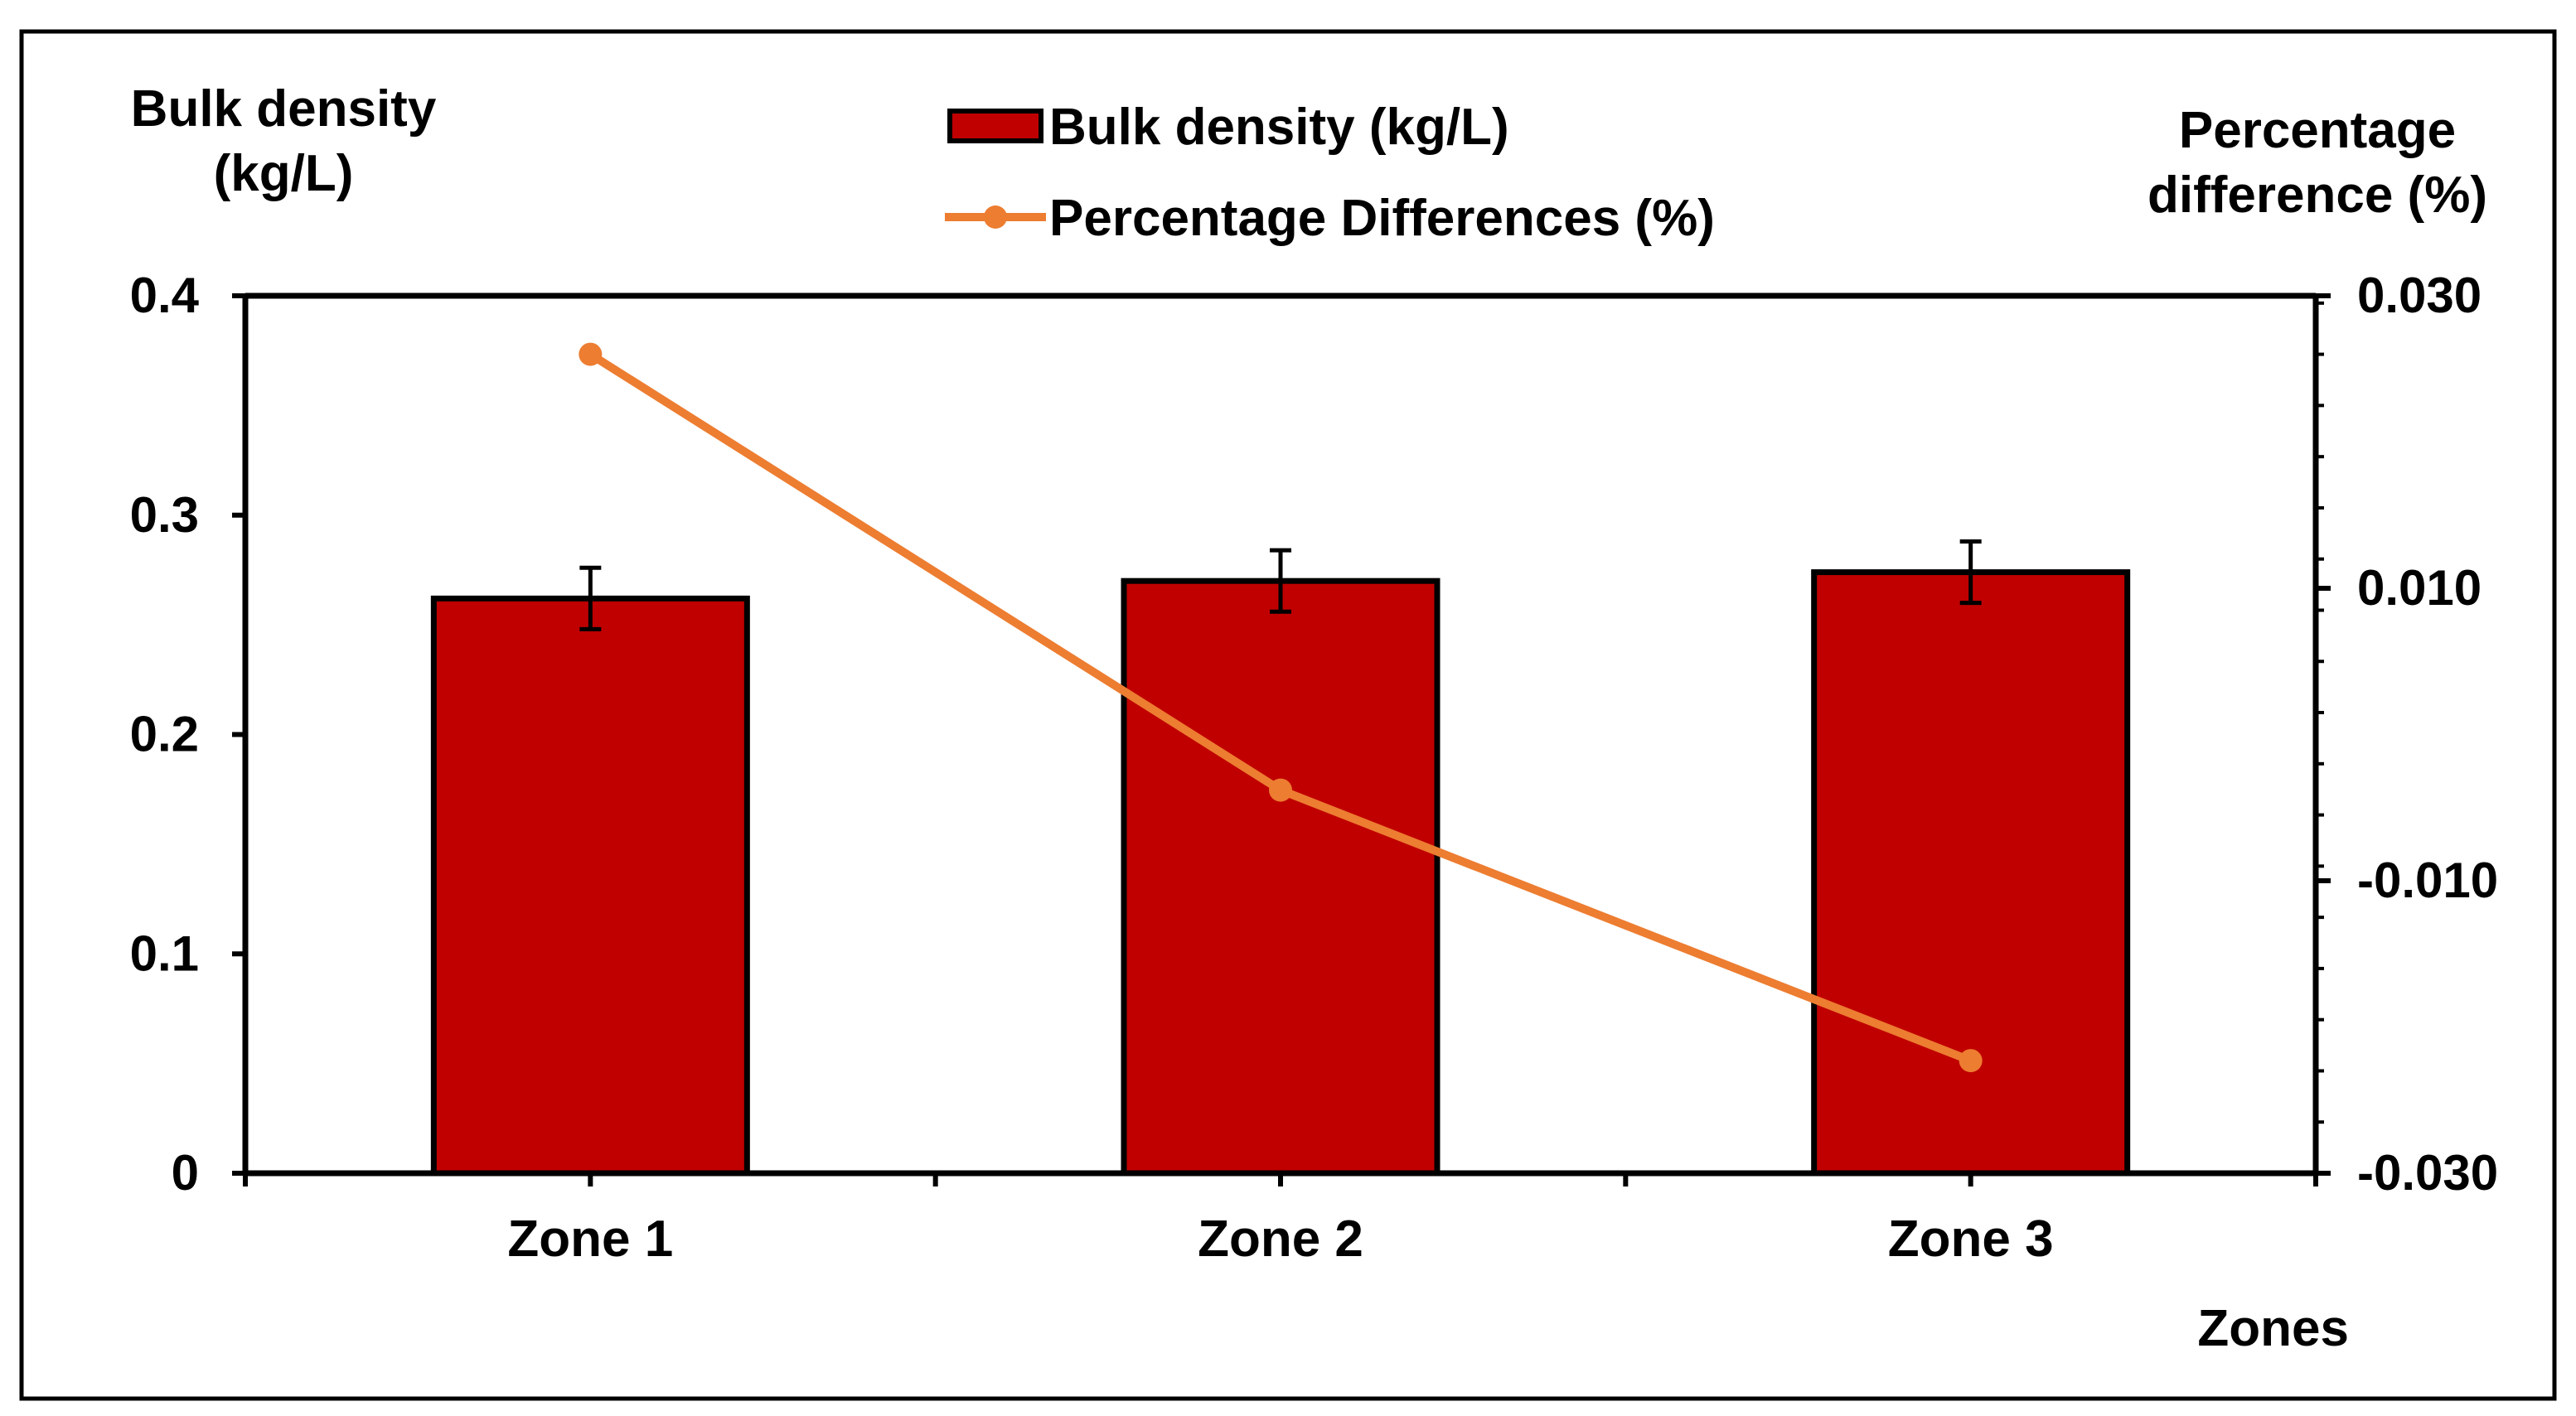  What do you see at coordinates (1279, 127) in the screenshot?
I see `legend-label-bulk-density: Bulk density (kg/L)` at bounding box center [1279, 127].